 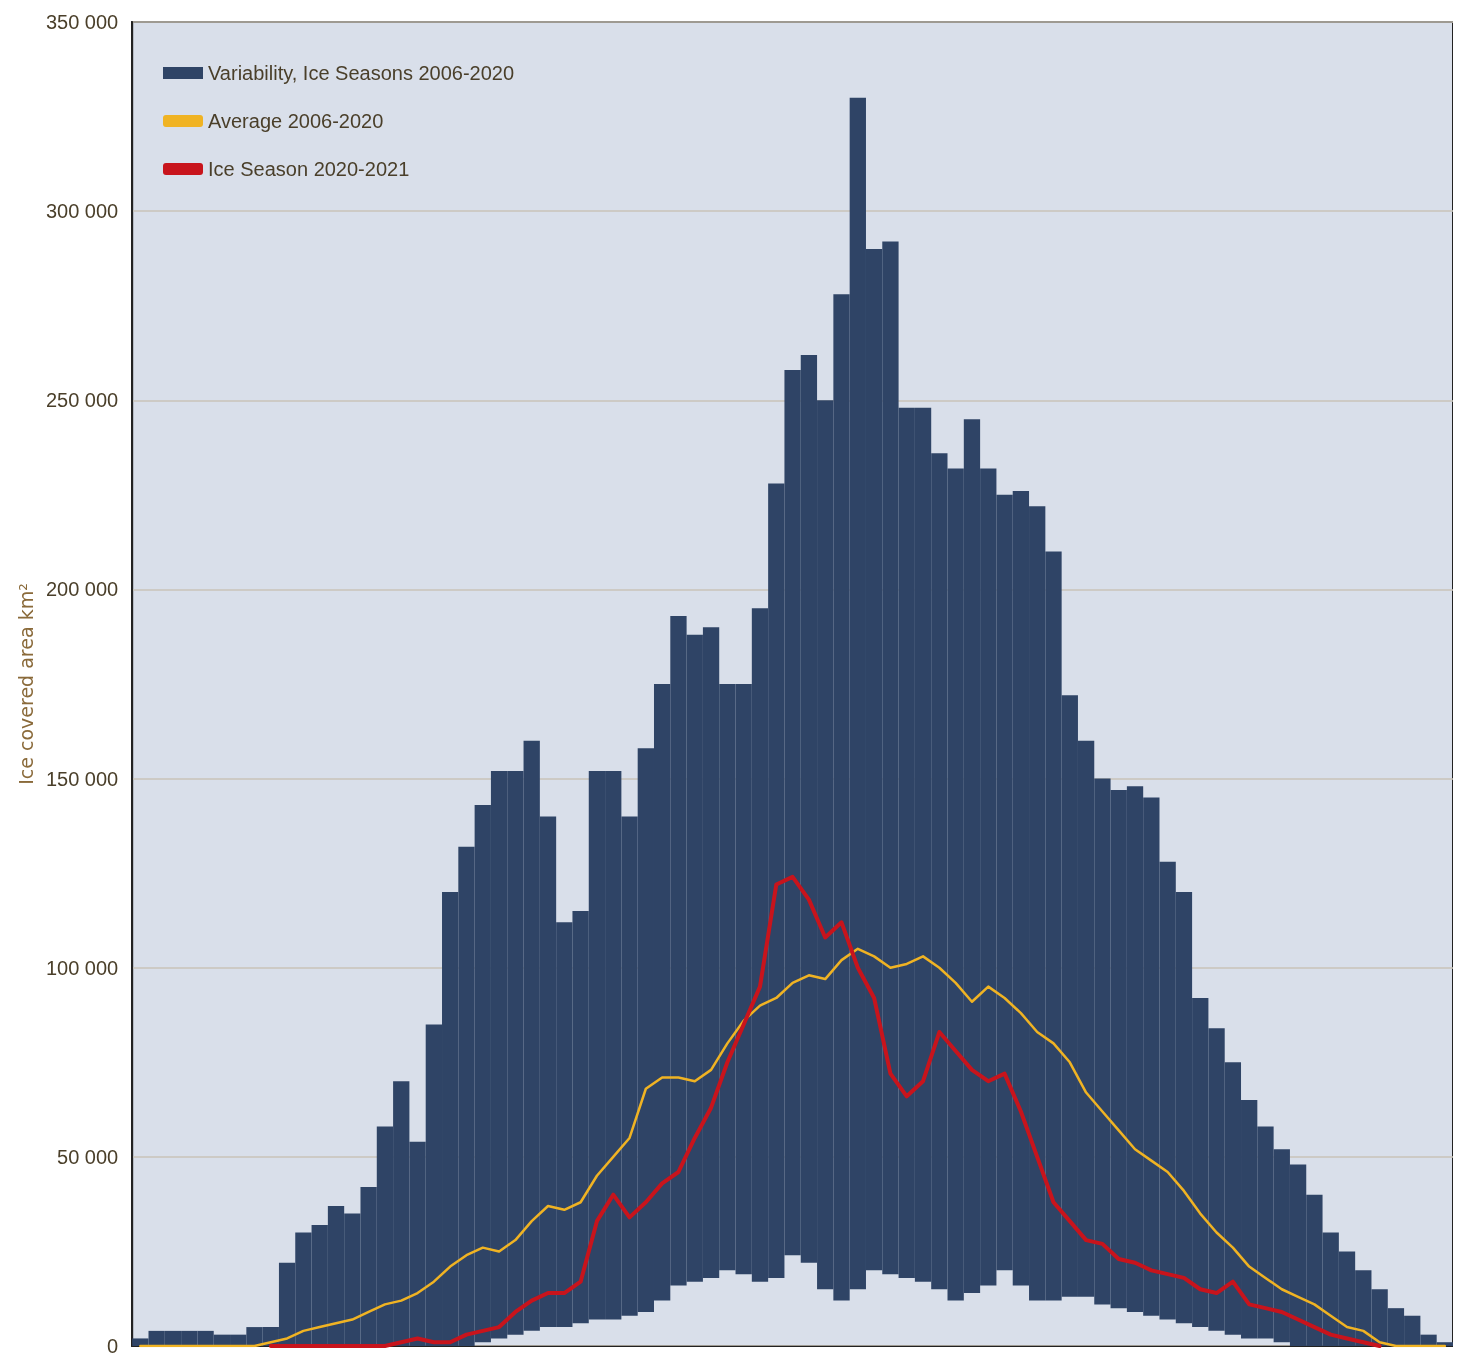 I want to click on y-tick-label: 350 000, so click(x=82, y=22).